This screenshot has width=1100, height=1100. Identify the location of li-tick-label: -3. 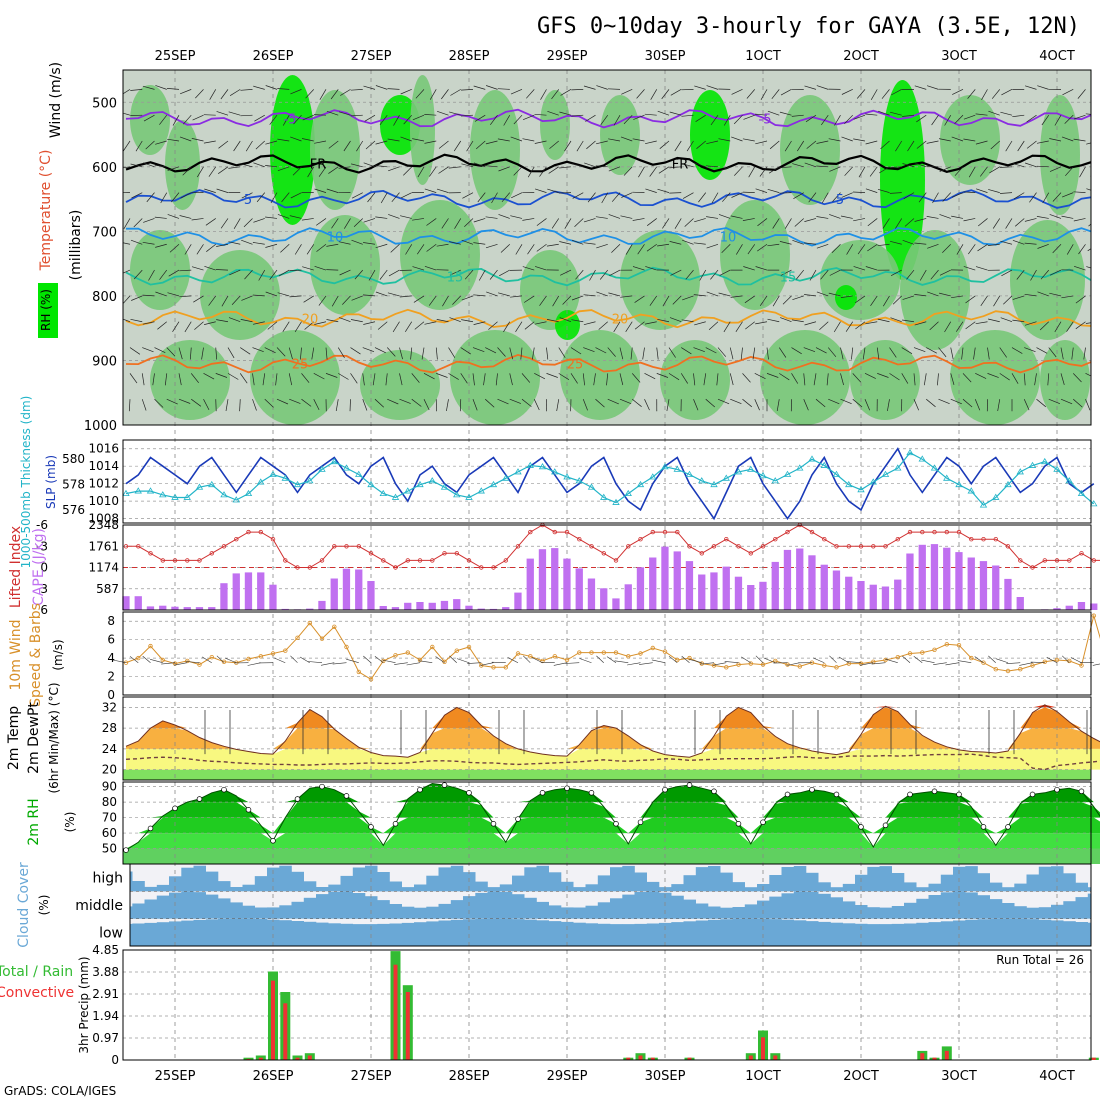
(42, 546).